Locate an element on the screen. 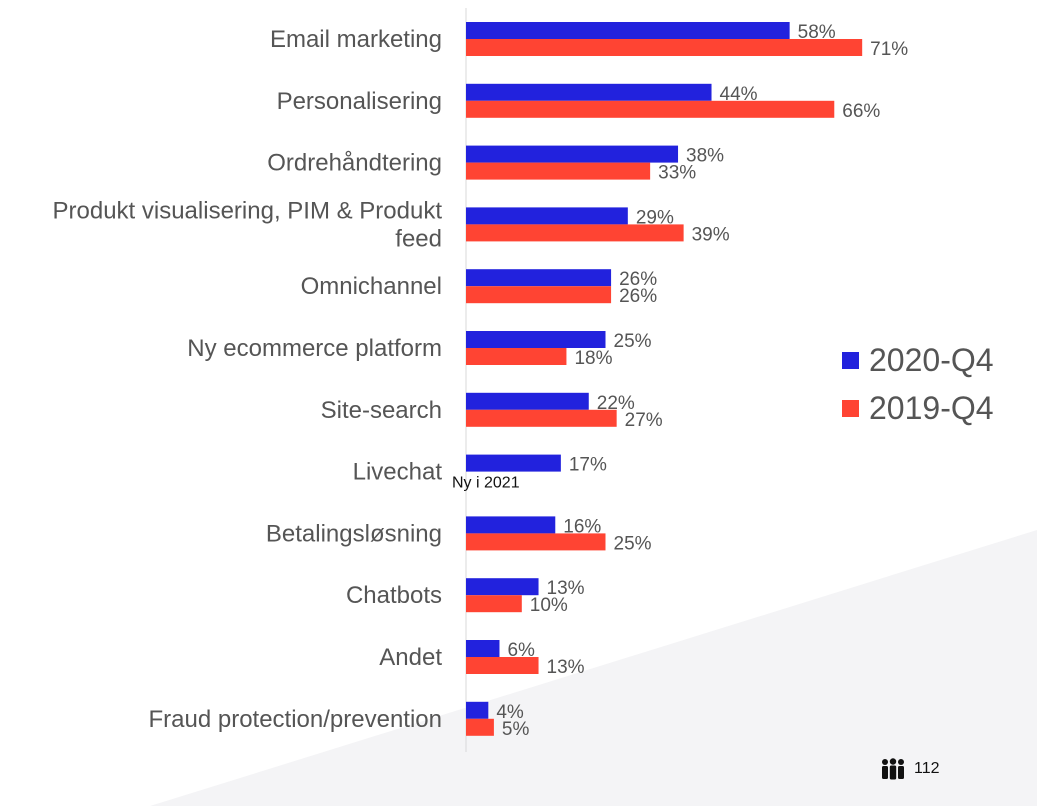 This screenshot has height=806, width=1037. data-label-2019-q4-2: 33% is located at coordinates (677, 173).